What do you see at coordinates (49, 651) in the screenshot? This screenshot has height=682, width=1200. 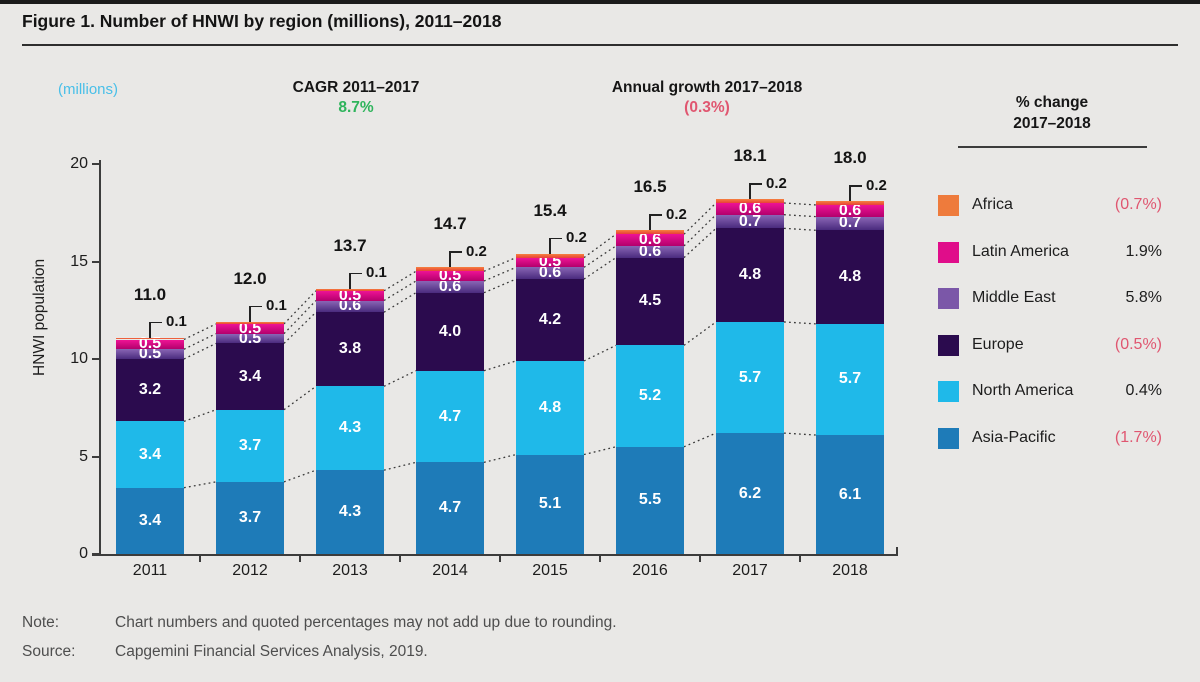 I see `source-label: Source:` at bounding box center [49, 651].